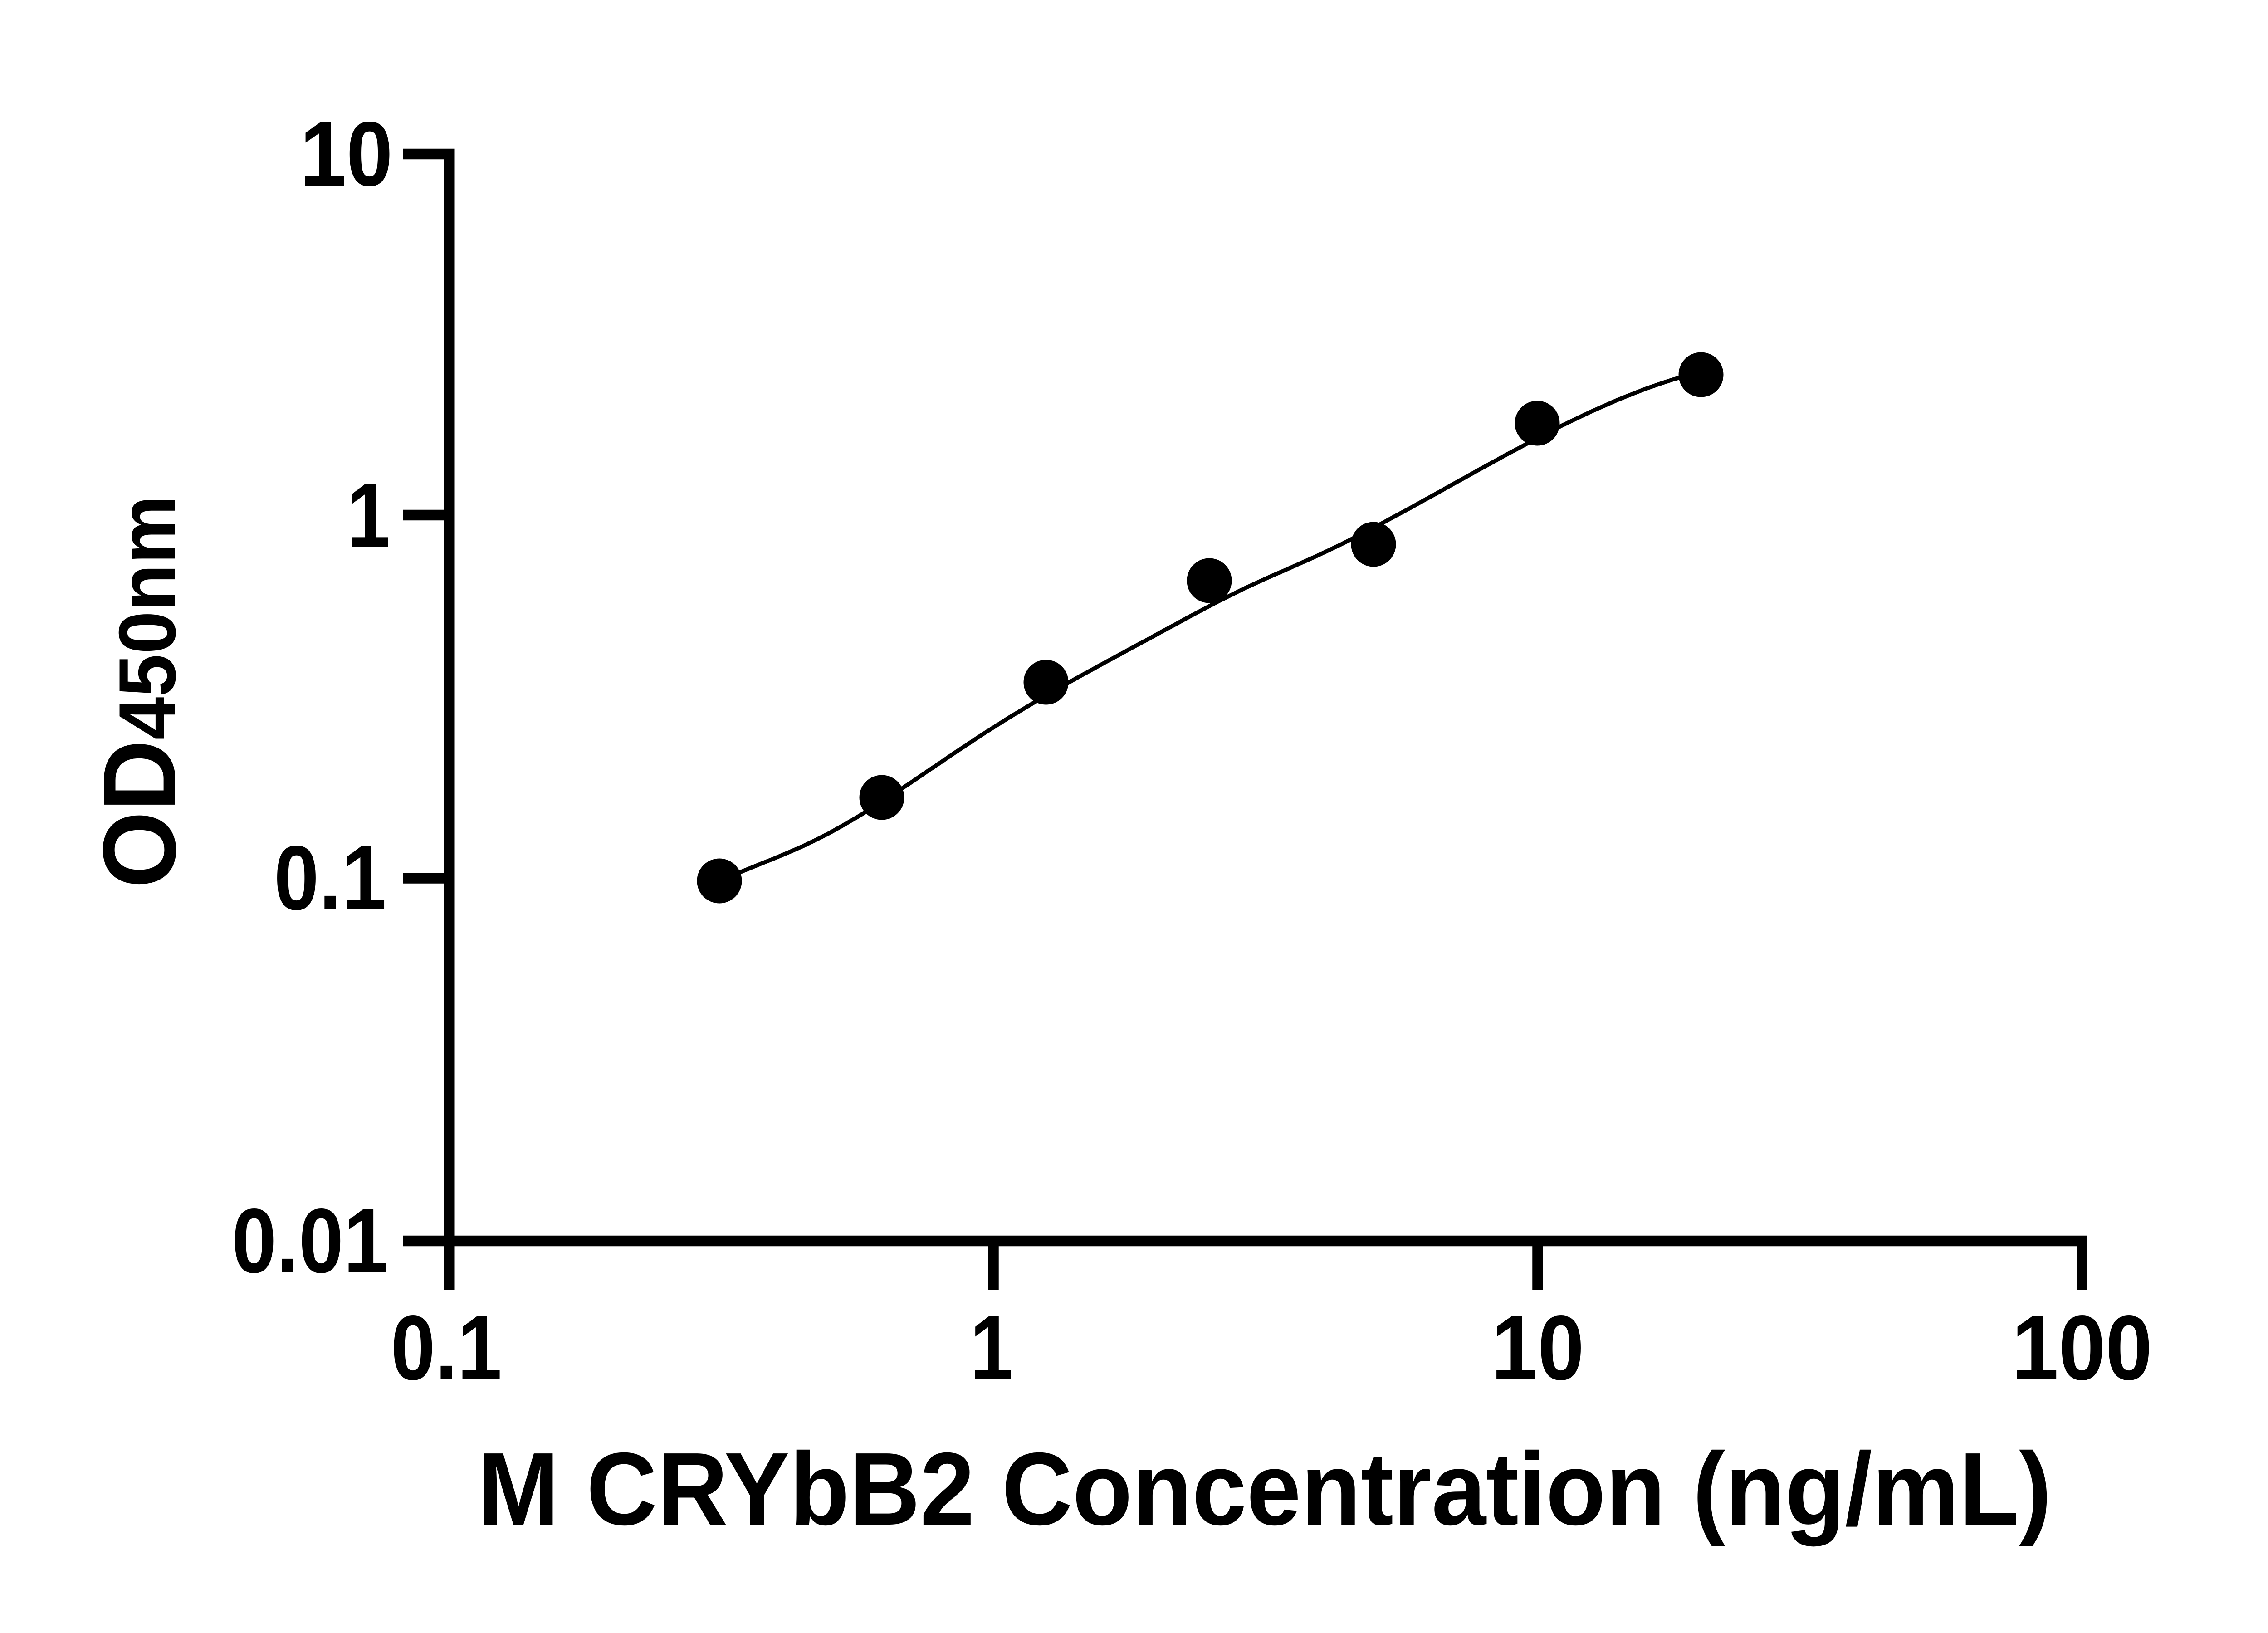 The width and height of the screenshot is (2268, 1633). What do you see at coordinates (140, 691) in the screenshot?
I see `svg-text: OD450nm` at bounding box center [140, 691].